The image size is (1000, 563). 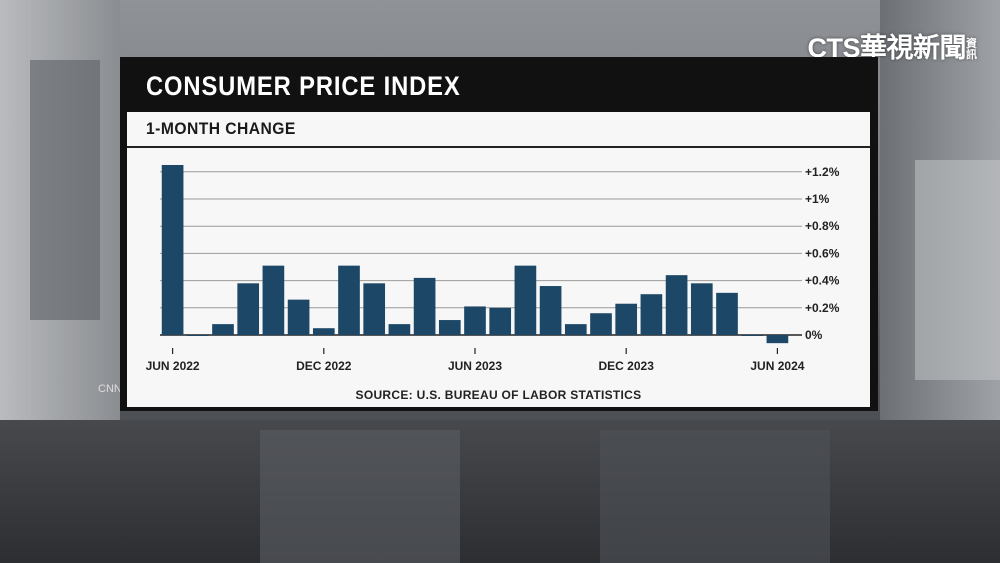 I want to click on x-tick-label: DEC 2022, so click(x=324, y=366).